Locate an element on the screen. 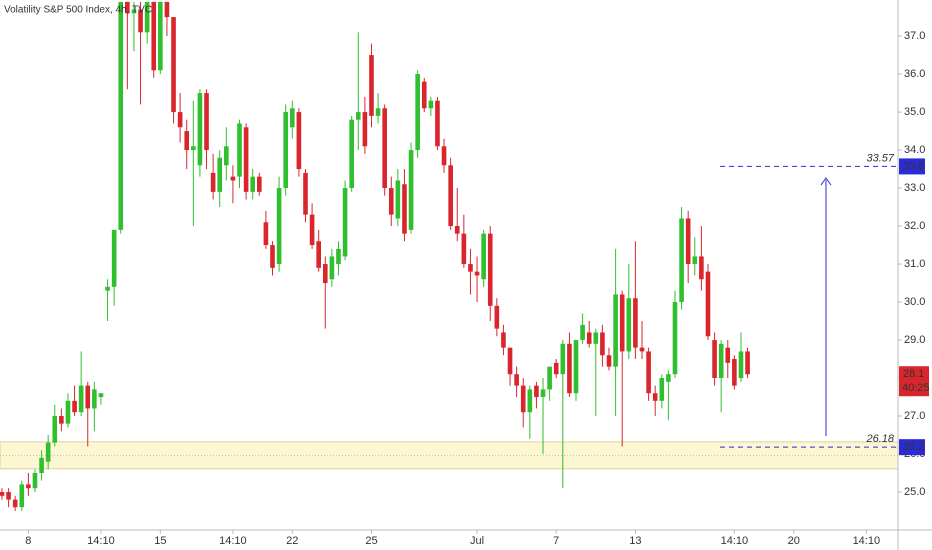 The height and width of the screenshot is (550, 932). price-axis-label: 33.6 is located at coordinates (913, 166).